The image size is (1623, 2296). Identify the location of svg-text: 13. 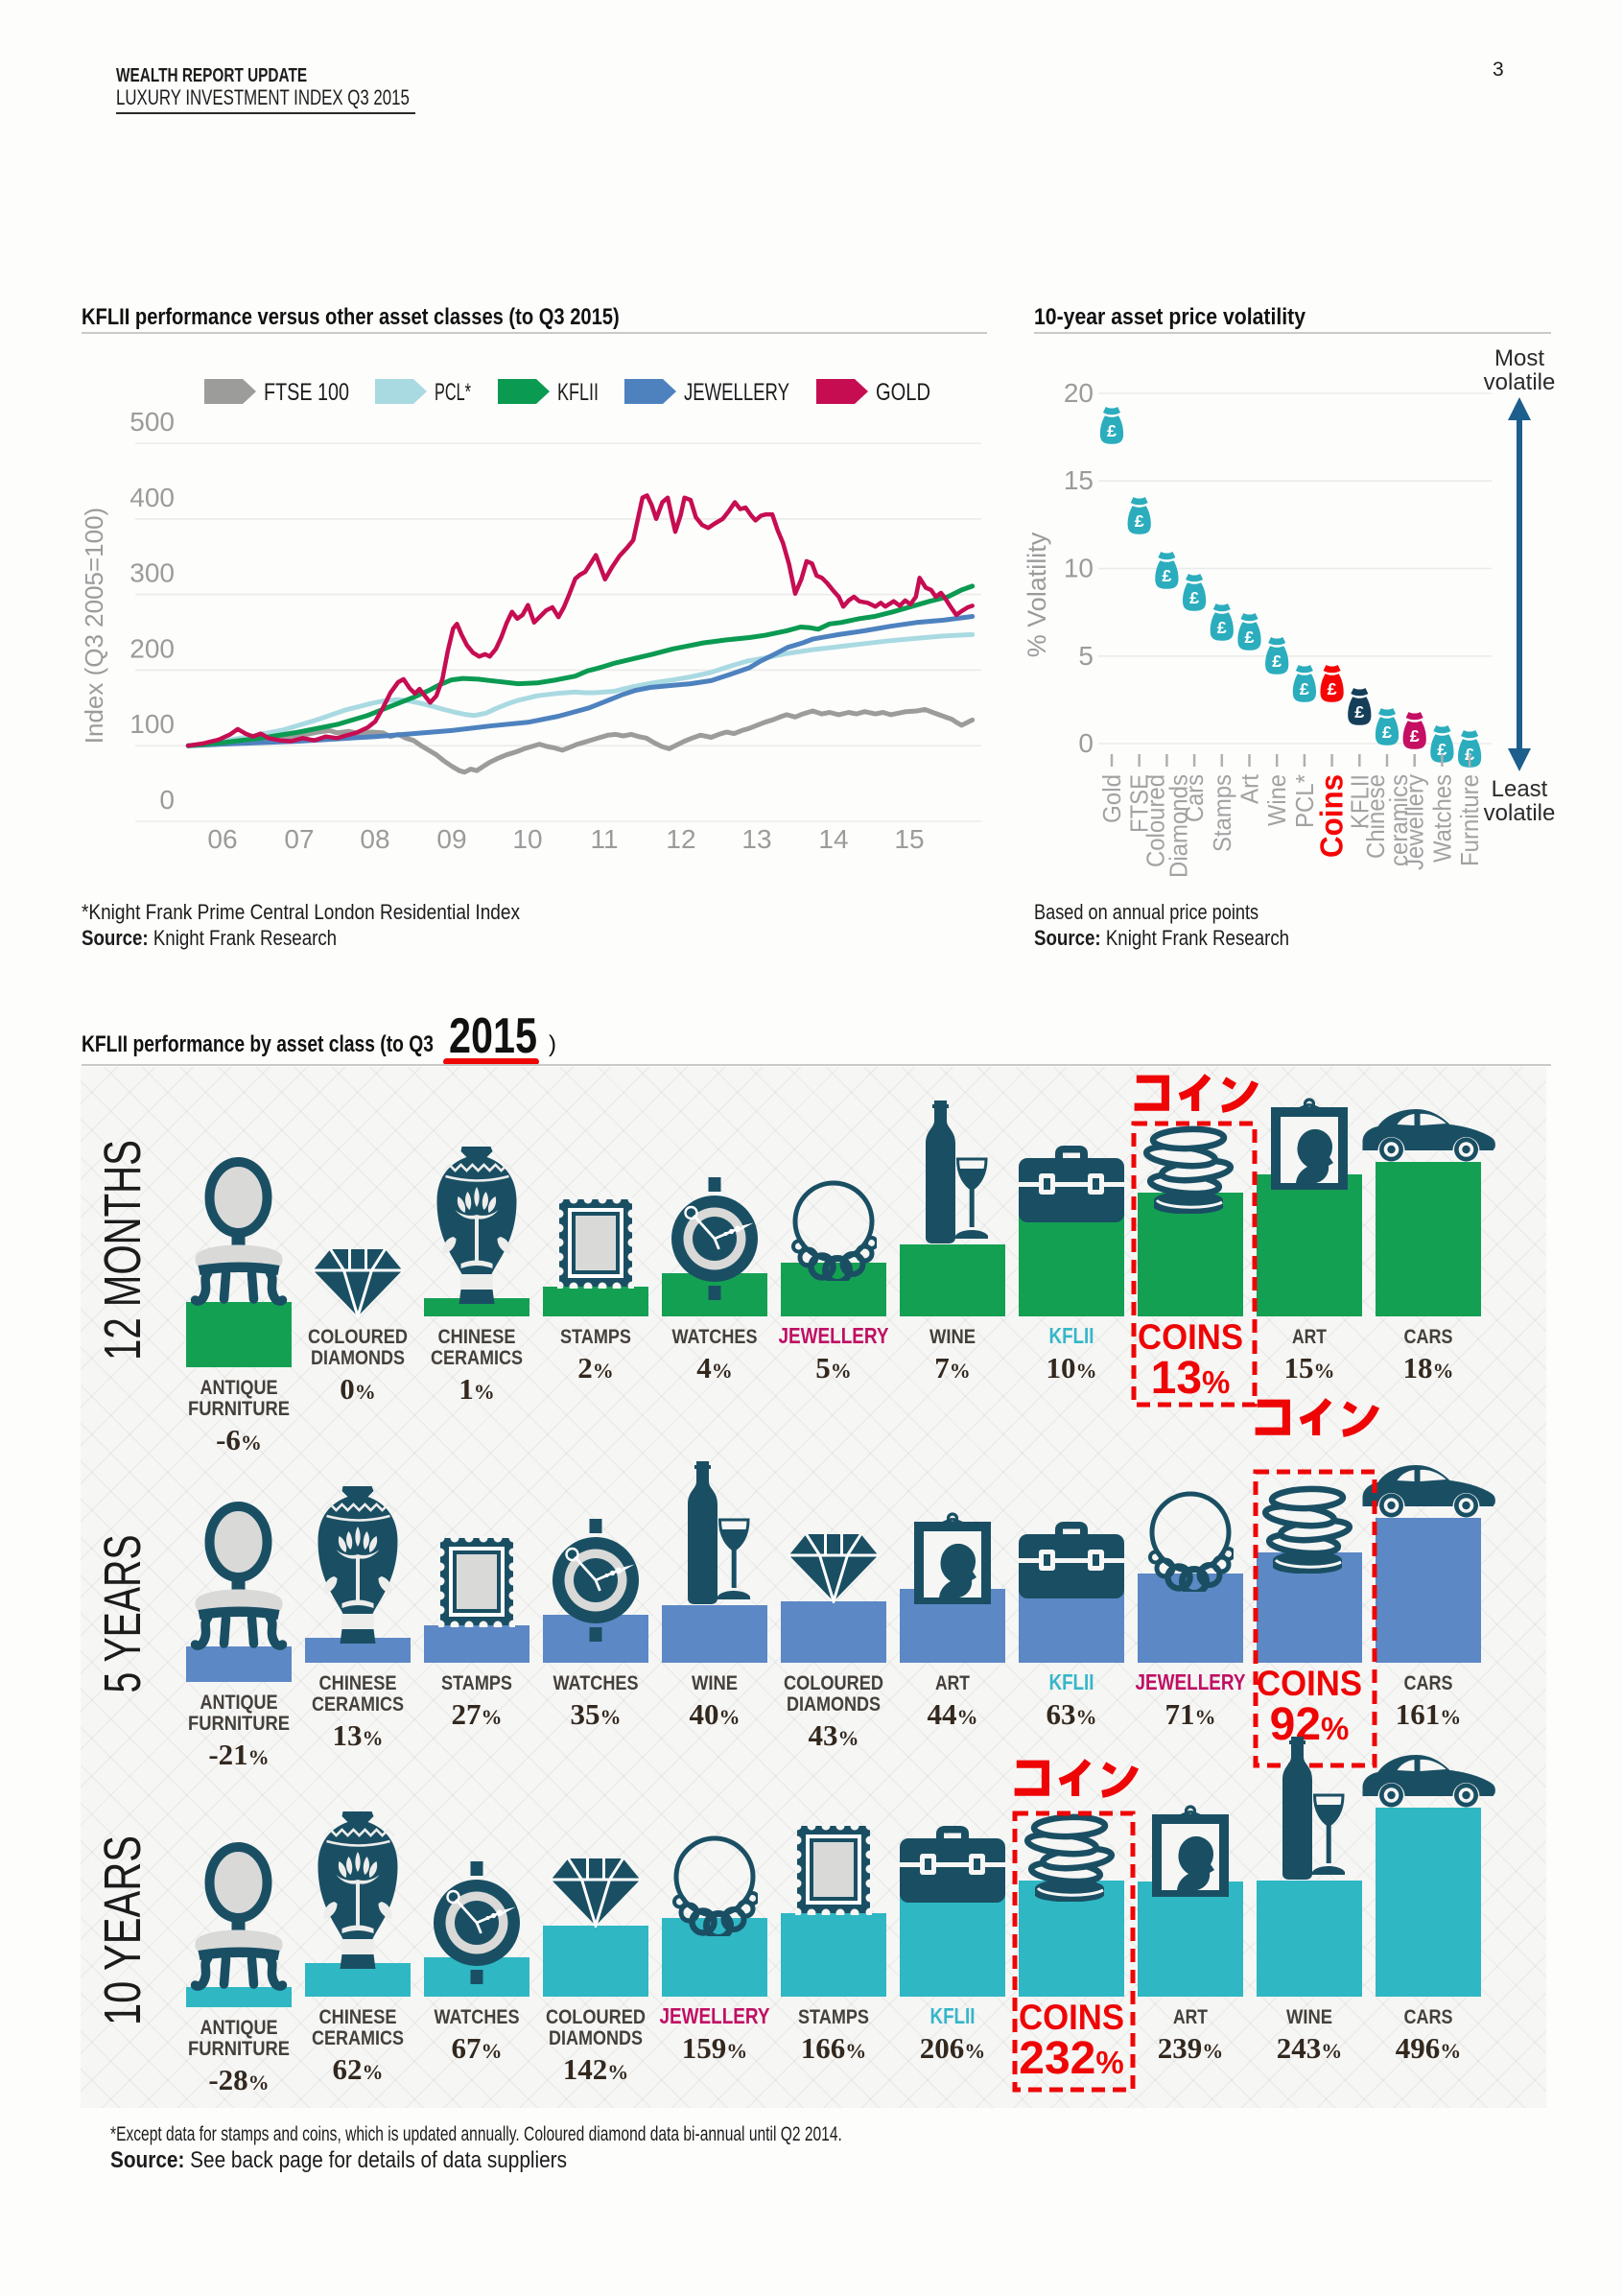
(756, 839).